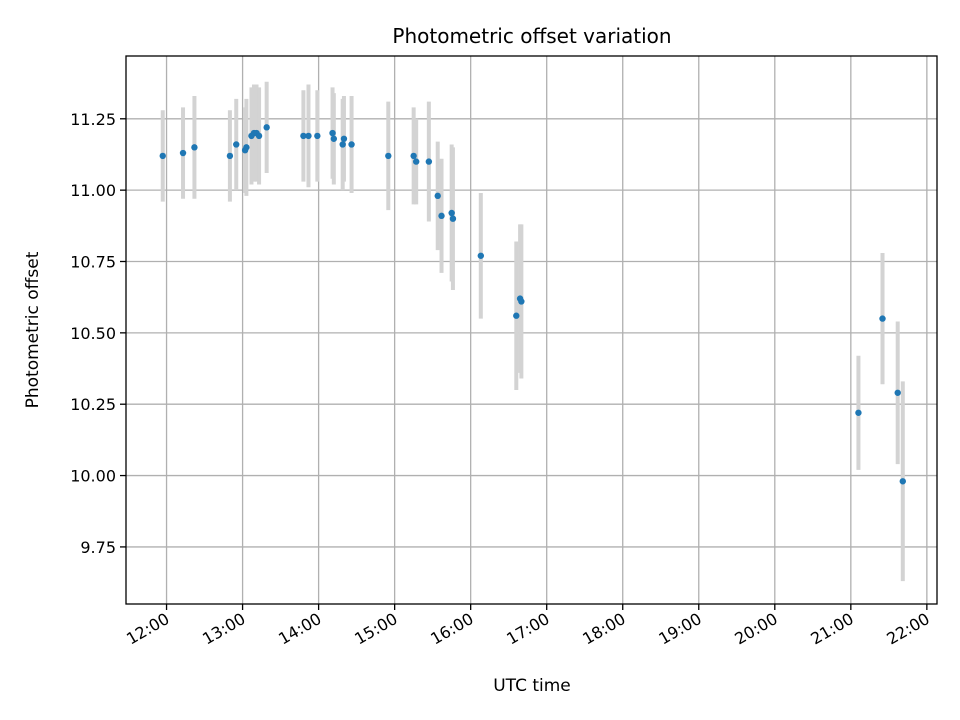  What do you see at coordinates (93, 119) in the screenshot?
I see `y-tick-label: 11.25` at bounding box center [93, 119].